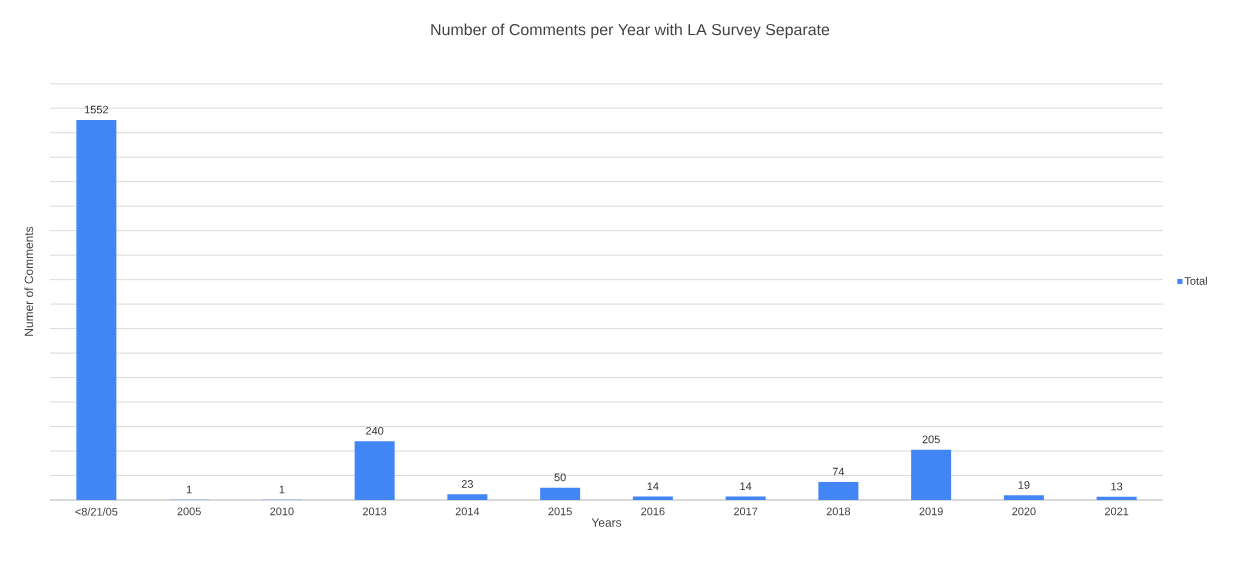  What do you see at coordinates (560, 477) in the screenshot?
I see `data-label: 50` at bounding box center [560, 477].